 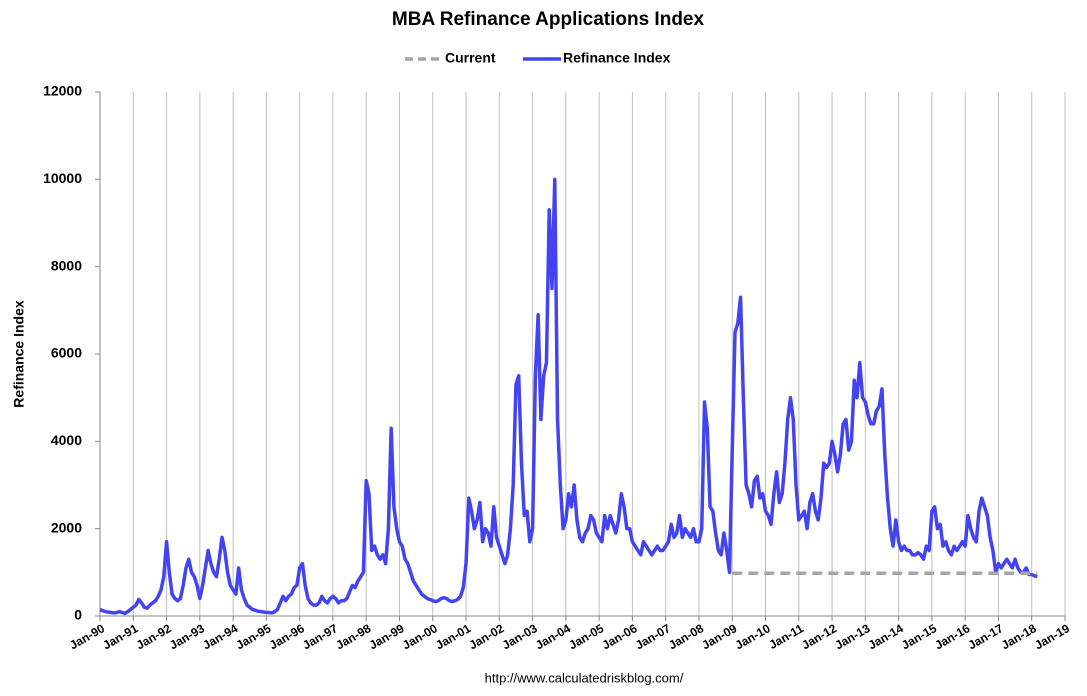 What do you see at coordinates (986, 636) in the screenshot?
I see `x-tick-label: Jan-17` at bounding box center [986, 636].